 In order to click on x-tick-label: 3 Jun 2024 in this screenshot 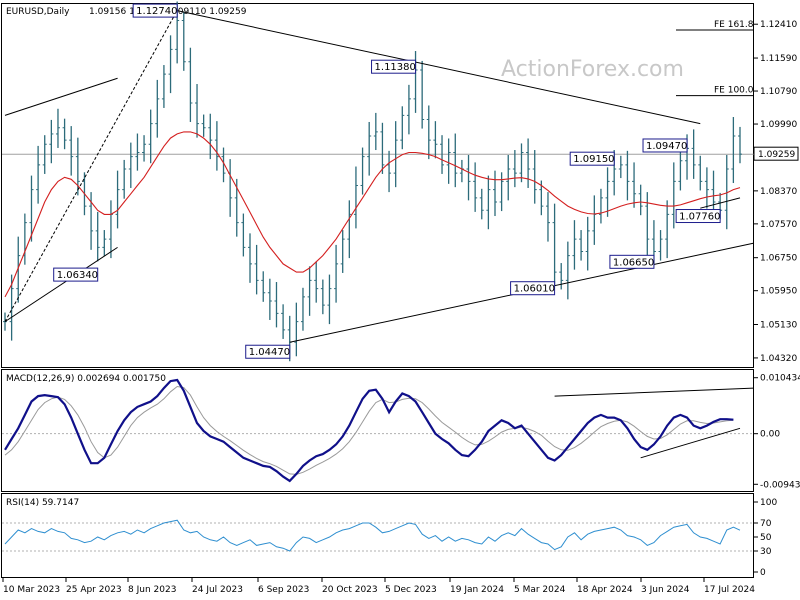, I will do `click(665, 590)`.